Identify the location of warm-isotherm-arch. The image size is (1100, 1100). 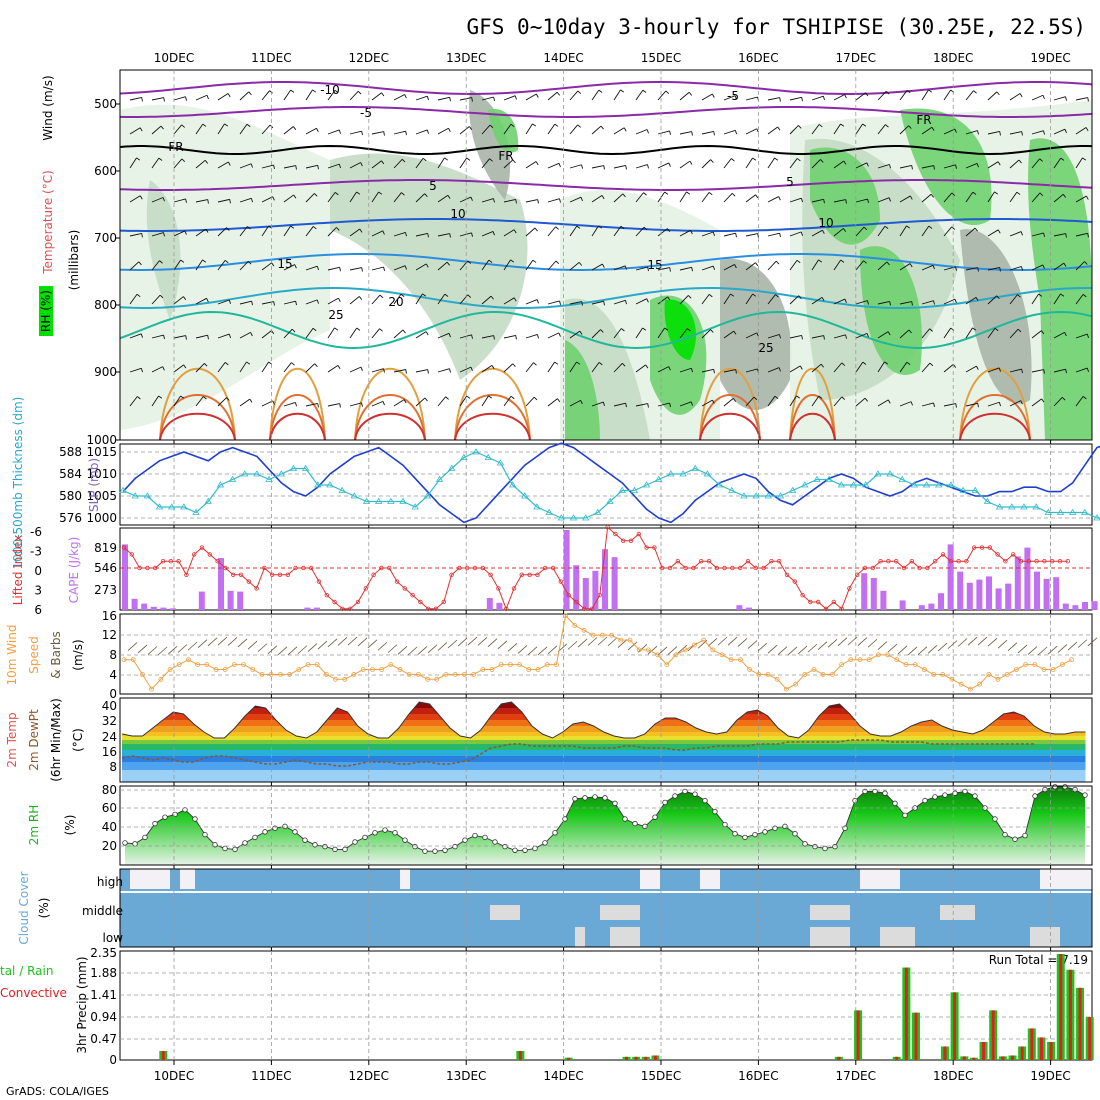
(297, 417).